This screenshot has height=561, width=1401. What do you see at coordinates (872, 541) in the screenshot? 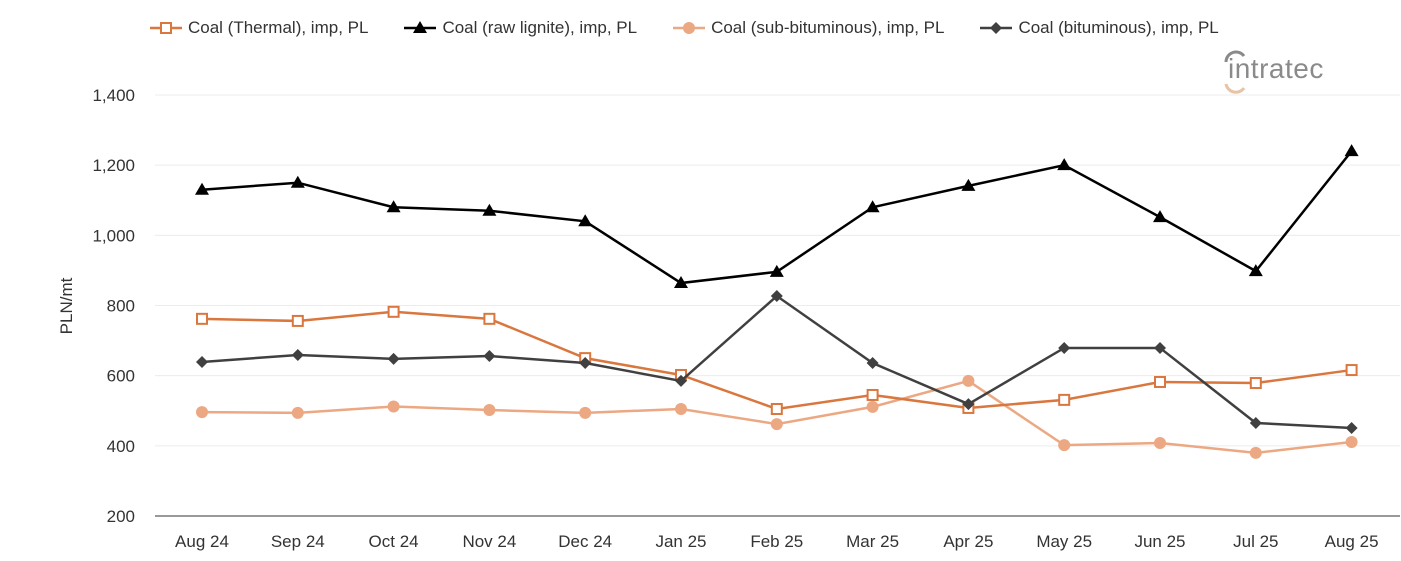
I see `x-tick-label: Mar 25` at bounding box center [872, 541].